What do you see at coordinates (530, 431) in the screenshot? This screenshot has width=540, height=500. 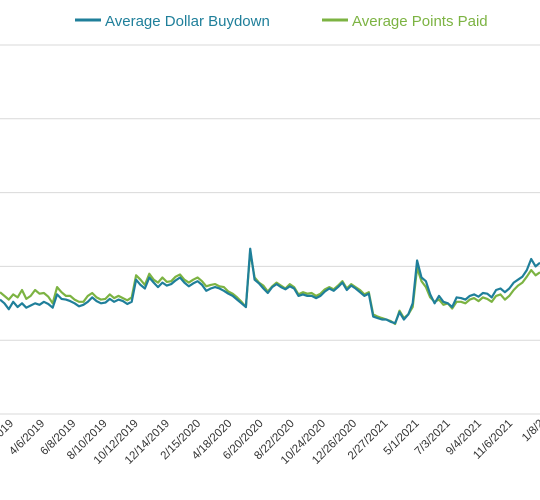 I see `x-tick-label-17: 1/8/2` at bounding box center [530, 431].